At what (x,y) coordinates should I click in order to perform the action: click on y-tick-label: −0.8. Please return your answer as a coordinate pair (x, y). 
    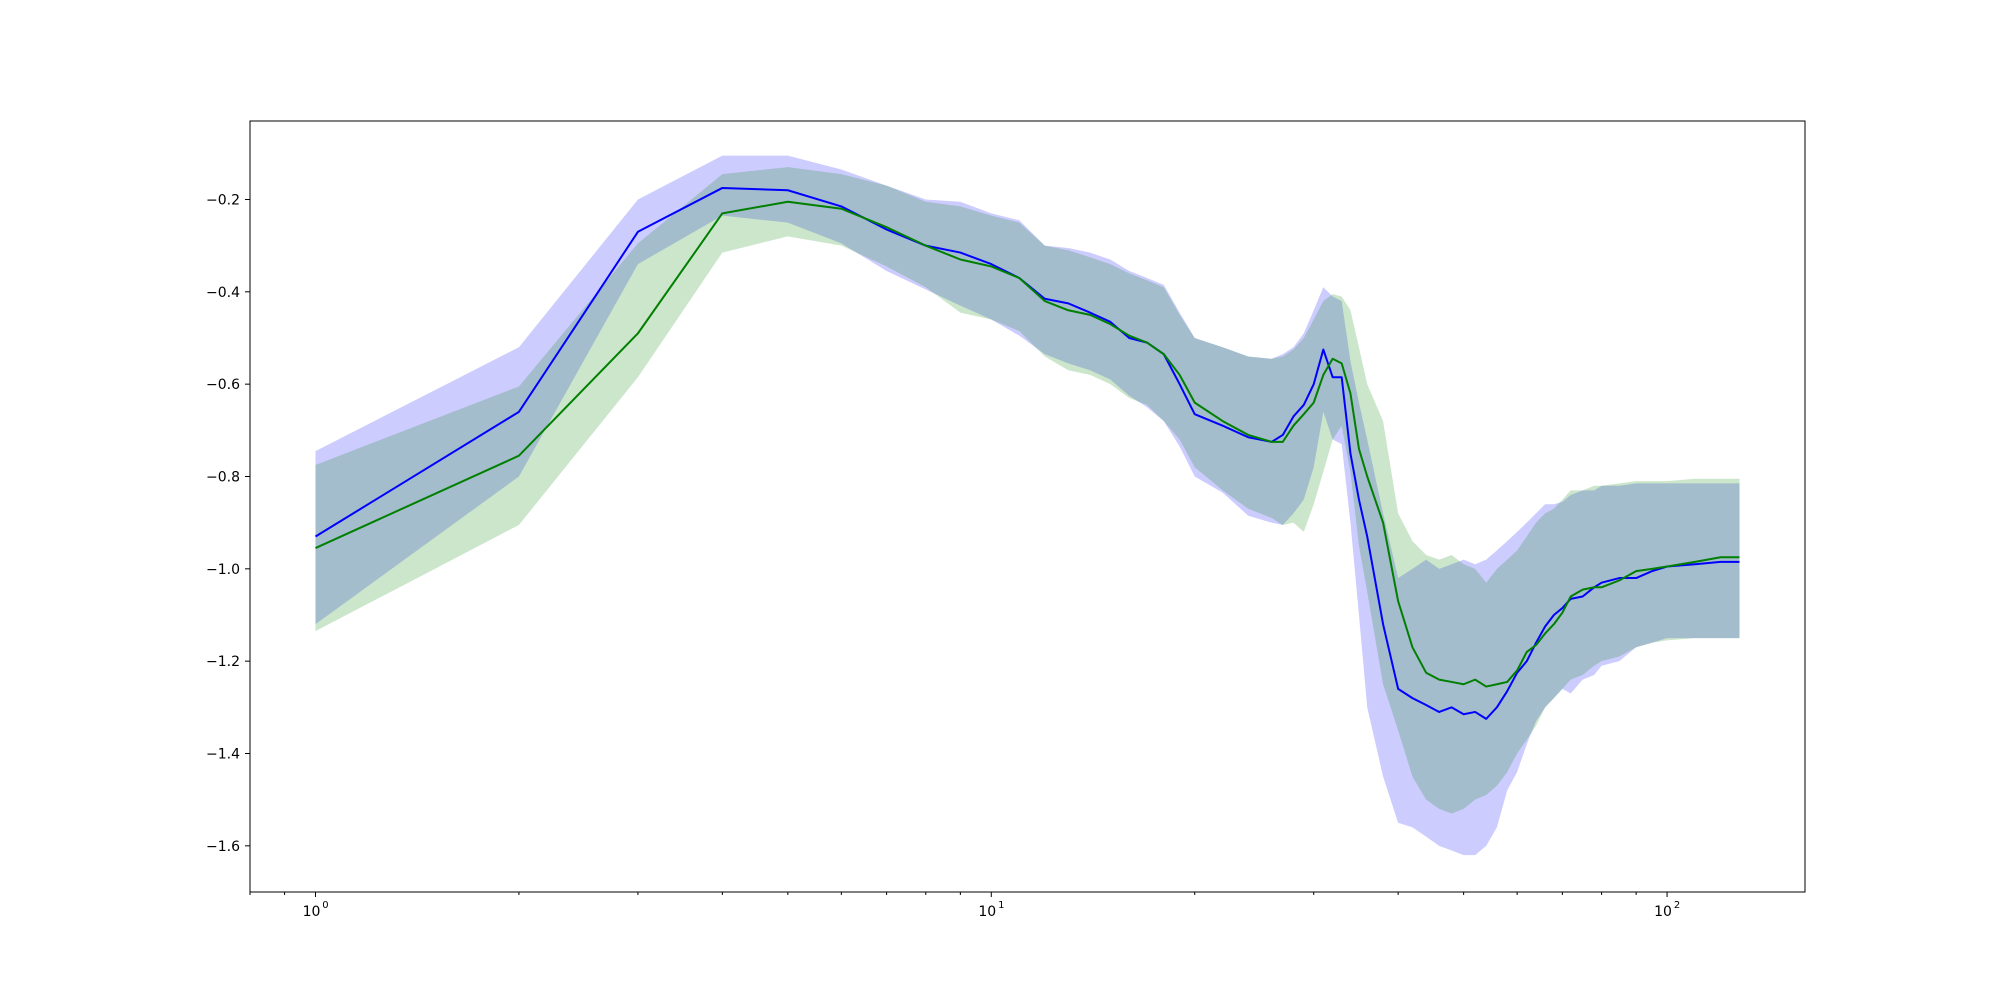
    Looking at the image, I should click on (223, 477).